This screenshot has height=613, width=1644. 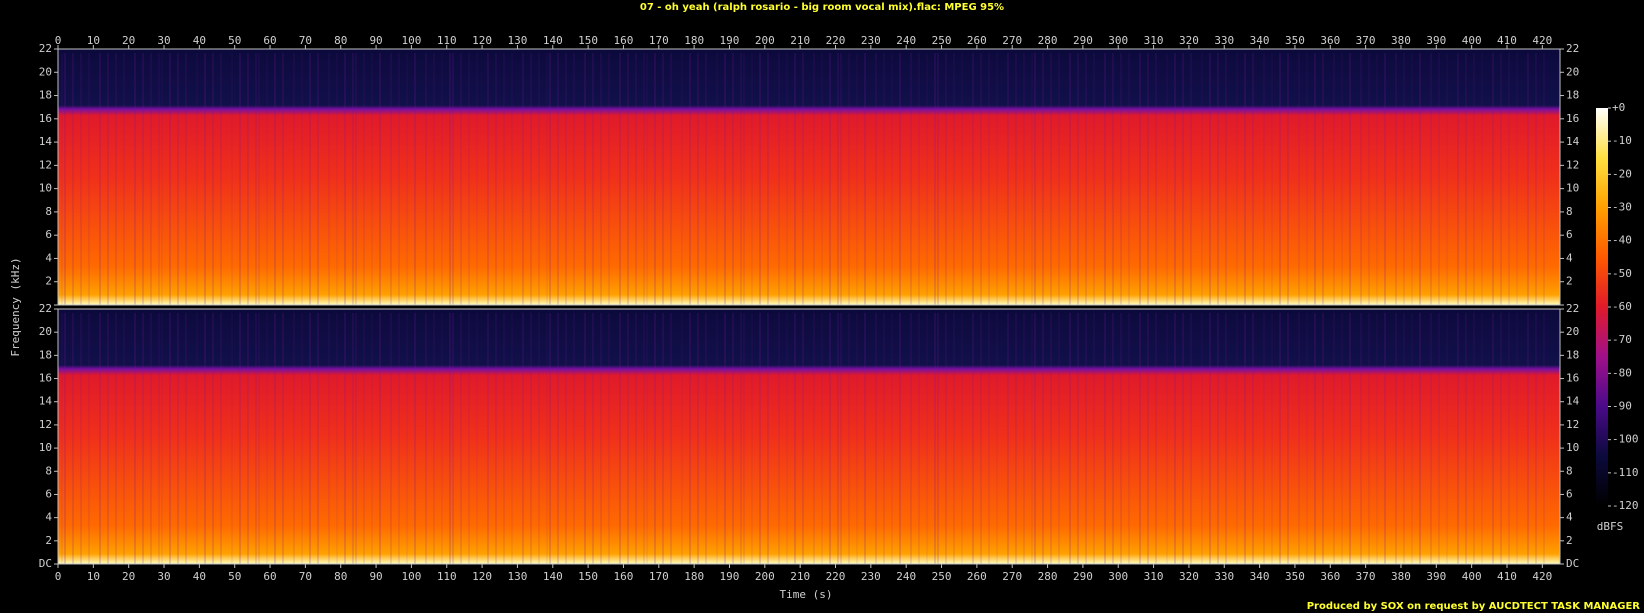 I want to click on colorbar-tick-label: -60, so click(x=1622, y=306).